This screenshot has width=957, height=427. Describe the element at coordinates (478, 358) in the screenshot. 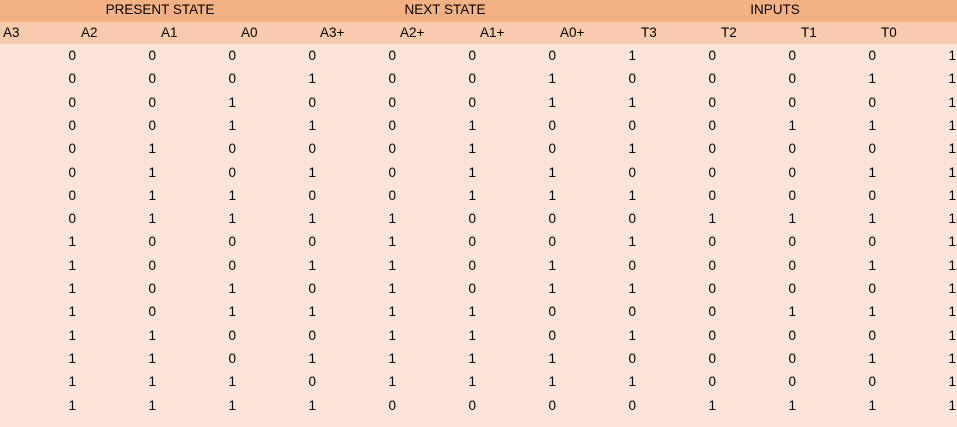

I see `table-row: 1 1 0 1 1 1 1 0 0 0 1 1` at that location.